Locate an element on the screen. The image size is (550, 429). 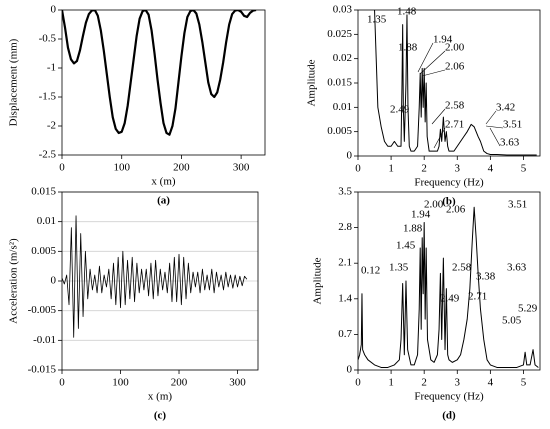
panel-label: (d) is located at coordinates (449, 416).